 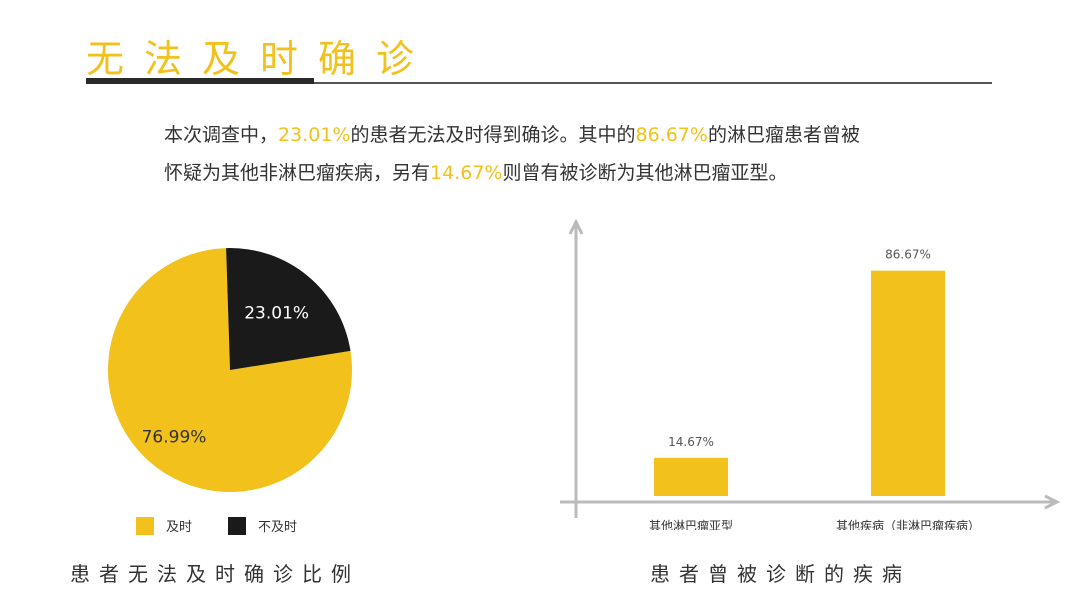 I want to click on intro-highlight-2: 86.67%, so click(x=671, y=135).